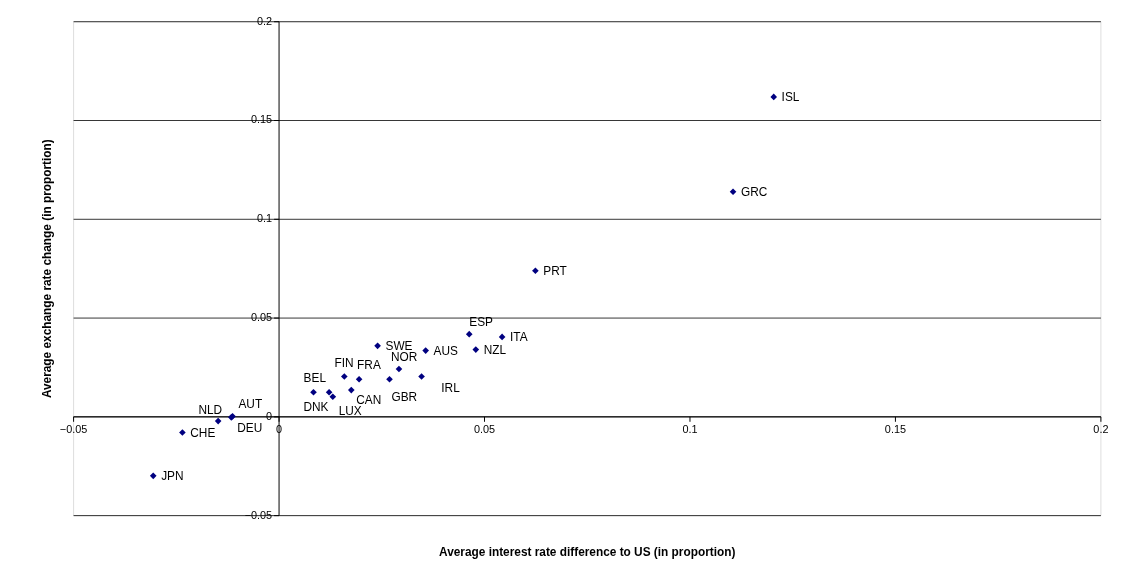 Image resolution: width=1133 pixels, height=582 pixels. What do you see at coordinates (519, 336) in the screenshot?
I see `data-label: ITA` at bounding box center [519, 336].